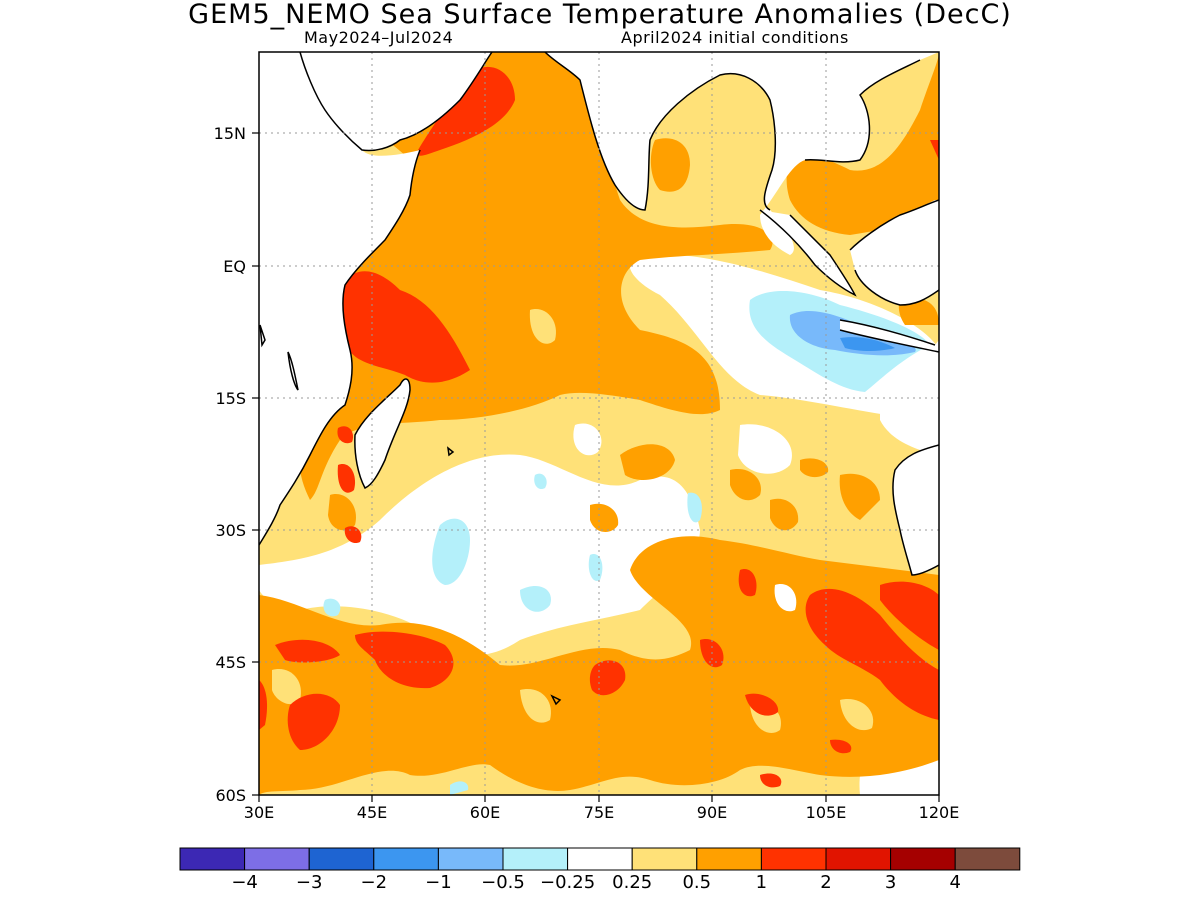 The height and width of the screenshot is (900, 1200). Describe the element at coordinates (735, 37) in the screenshot. I see `initial-conditions: April2024 initial conditions` at that location.